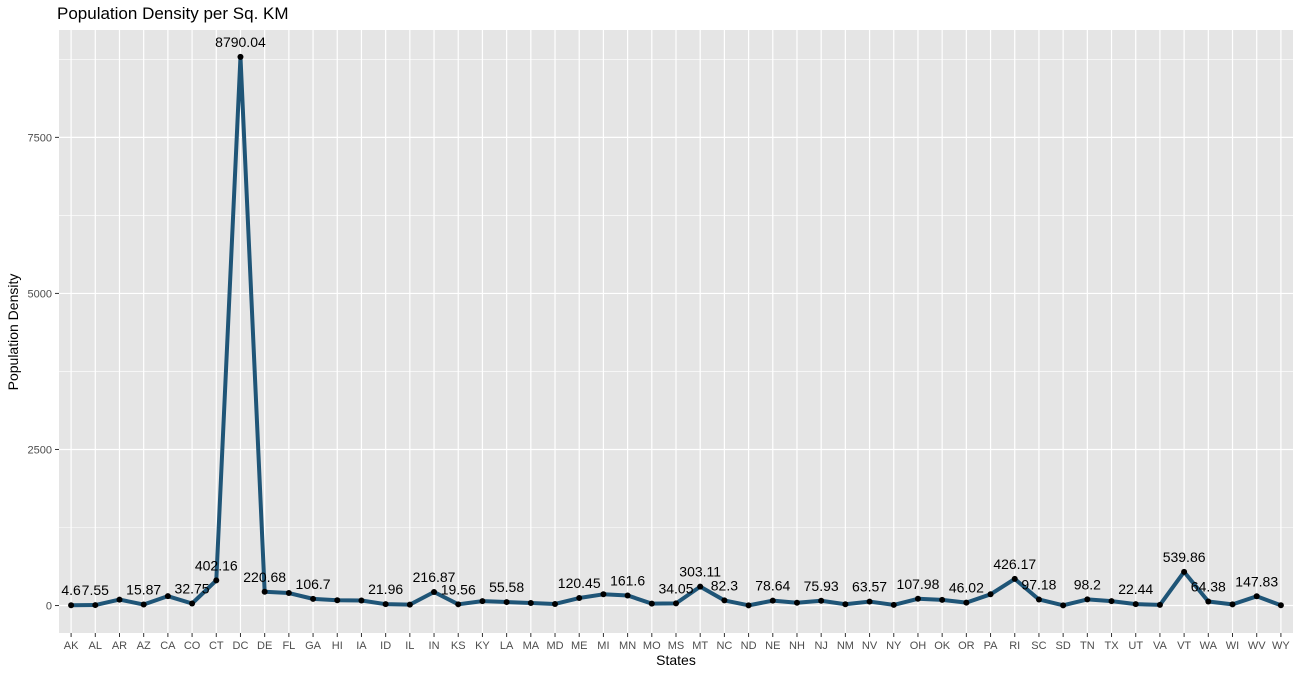 Image resolution: width=1300 pixels, height=675 pixels. Describe the element at coordinates (264, 646) in the screenshot. I see `x-tick-label: DE` at that location.